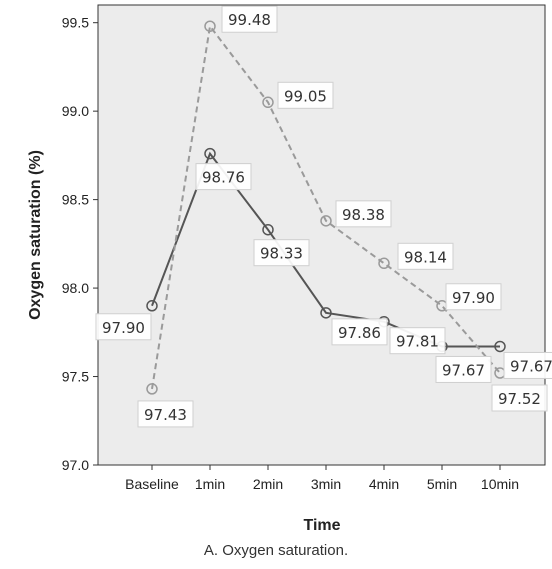 The image size is (552, 569). I want to click on y-axis-title: Oxygen saturation (%), so click(35, 235).